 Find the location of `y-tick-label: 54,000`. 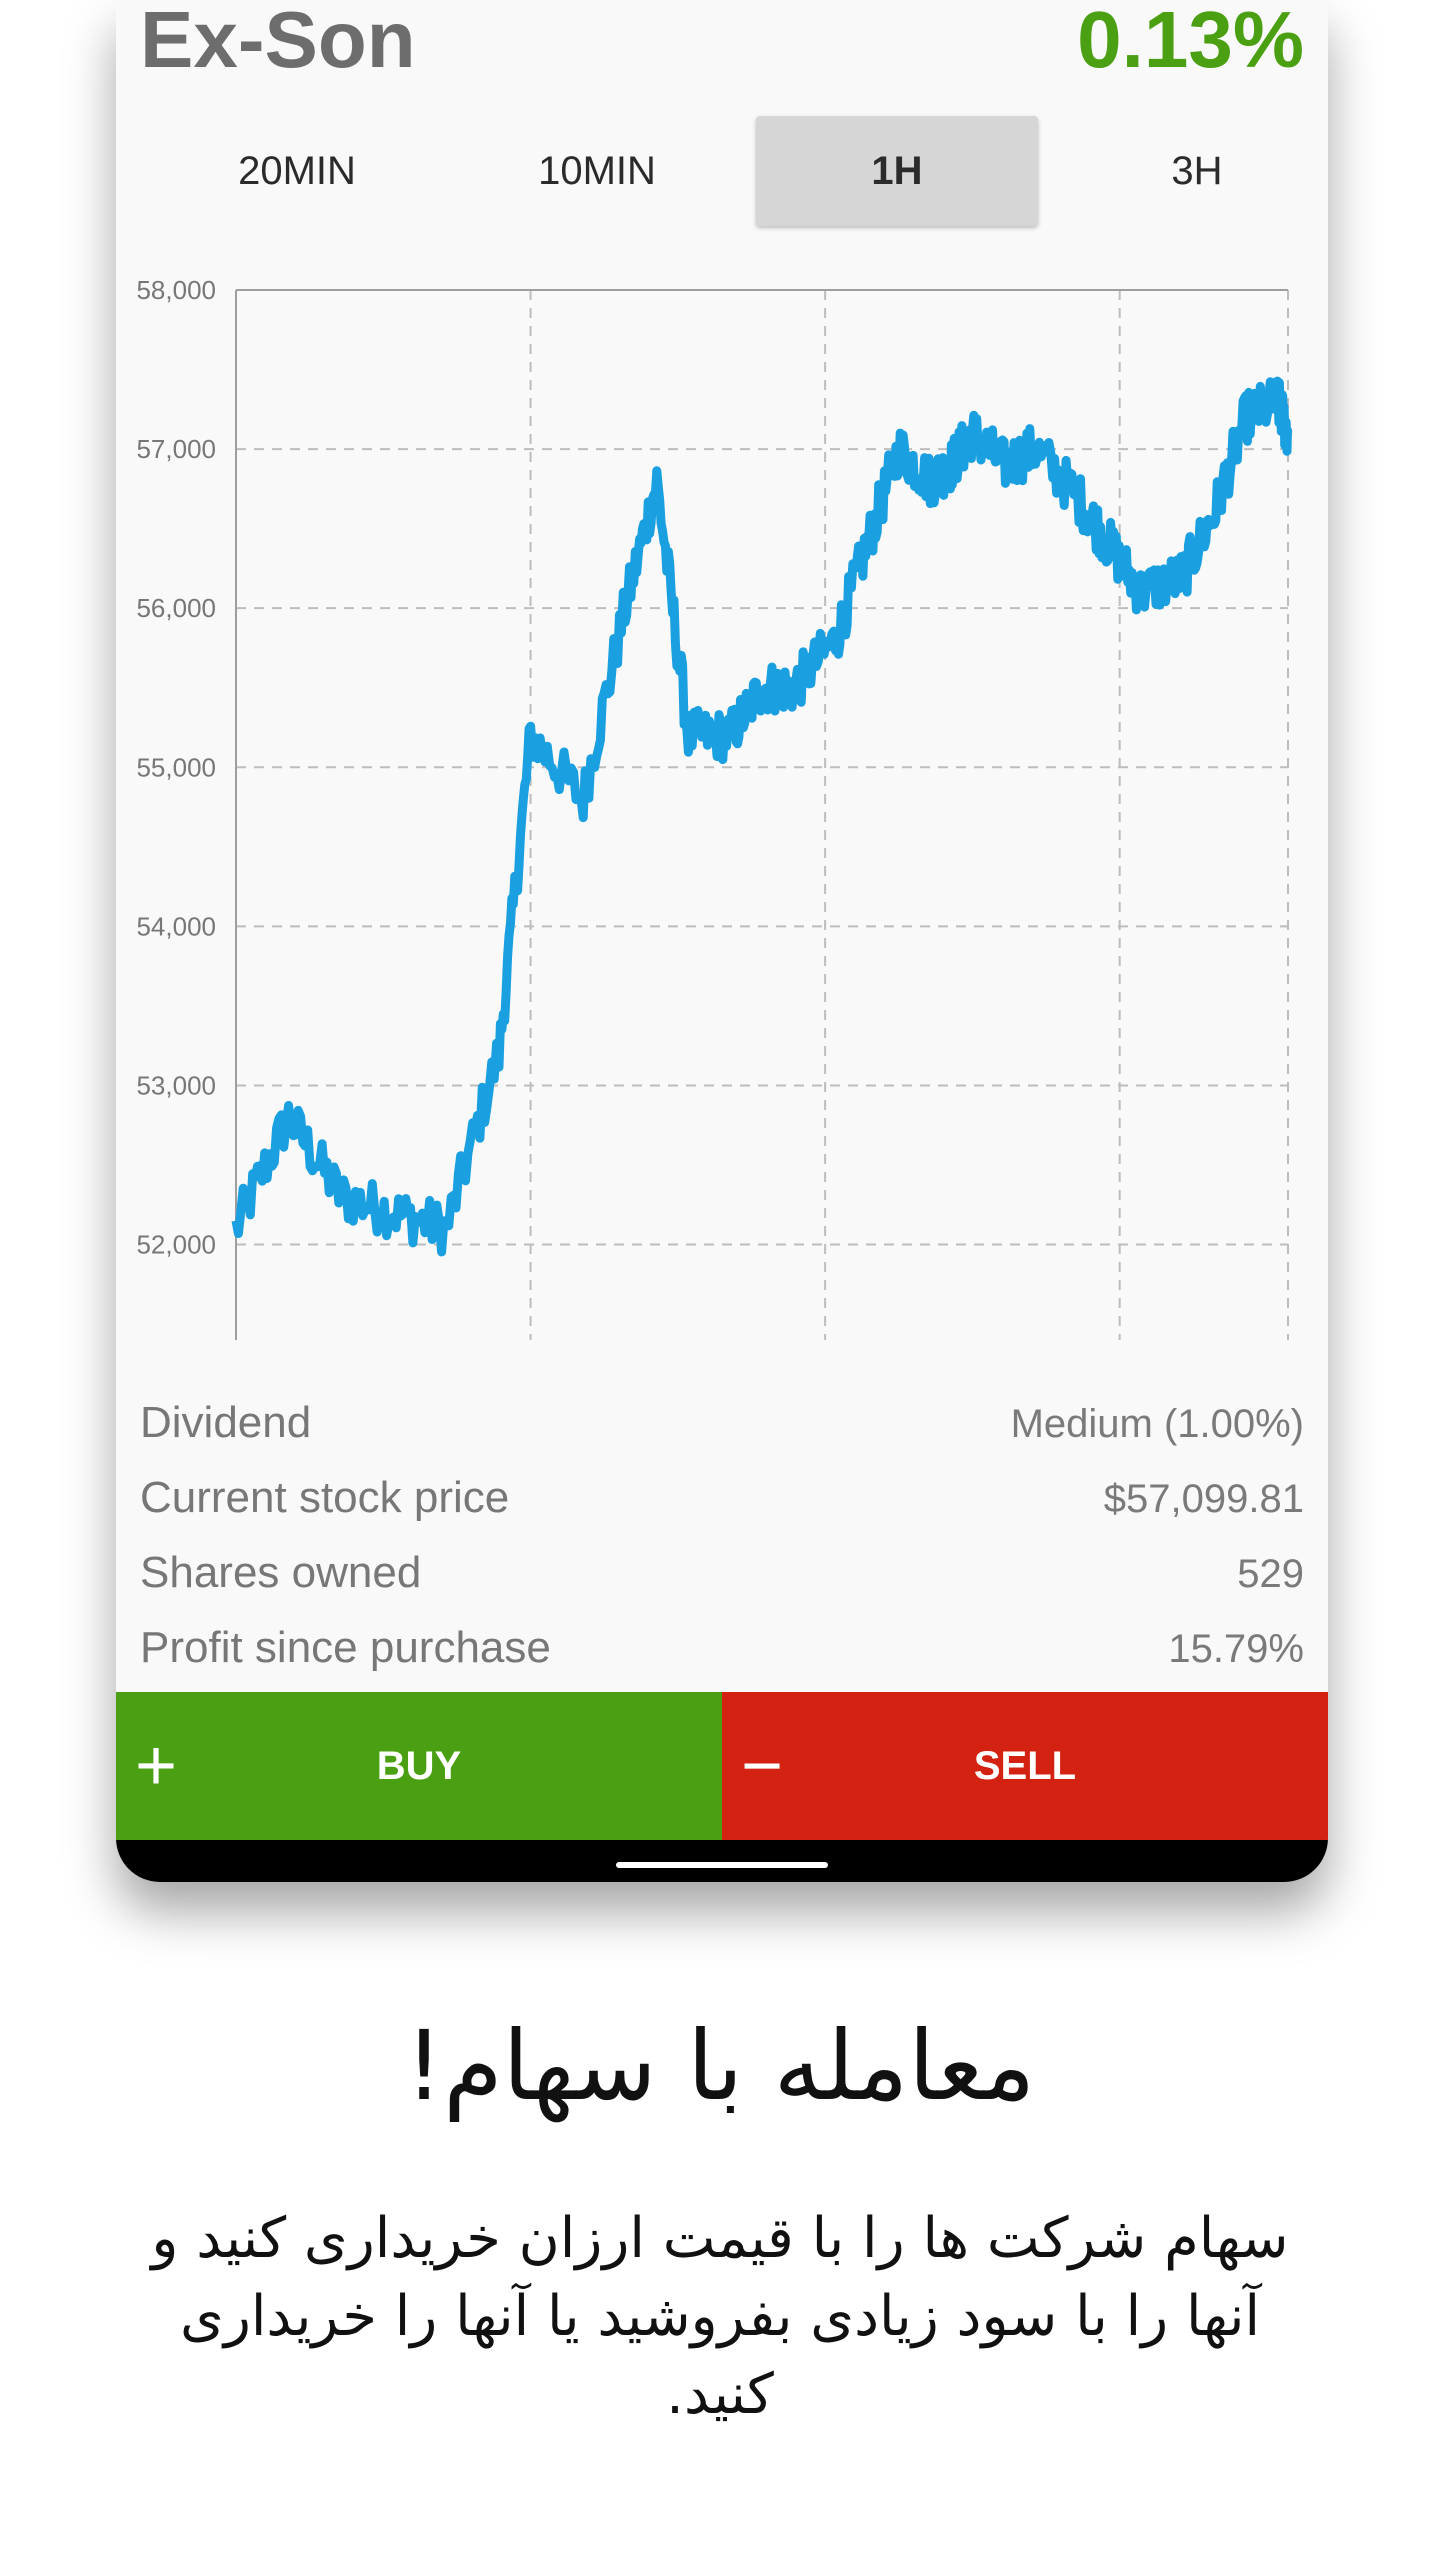

y-tick-label: 54,000 is located at coordinates (176, 926).